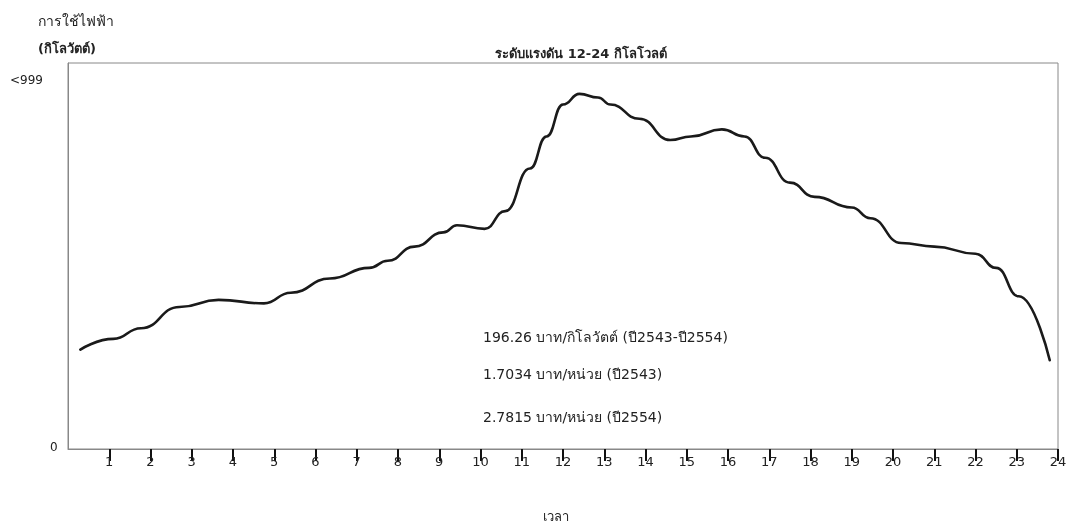 The width and height of the screenshot is (1070, 530). Describe the element at coordinates (852, 461) in the screenshot. I see `x-tick-label: 19` at that location.